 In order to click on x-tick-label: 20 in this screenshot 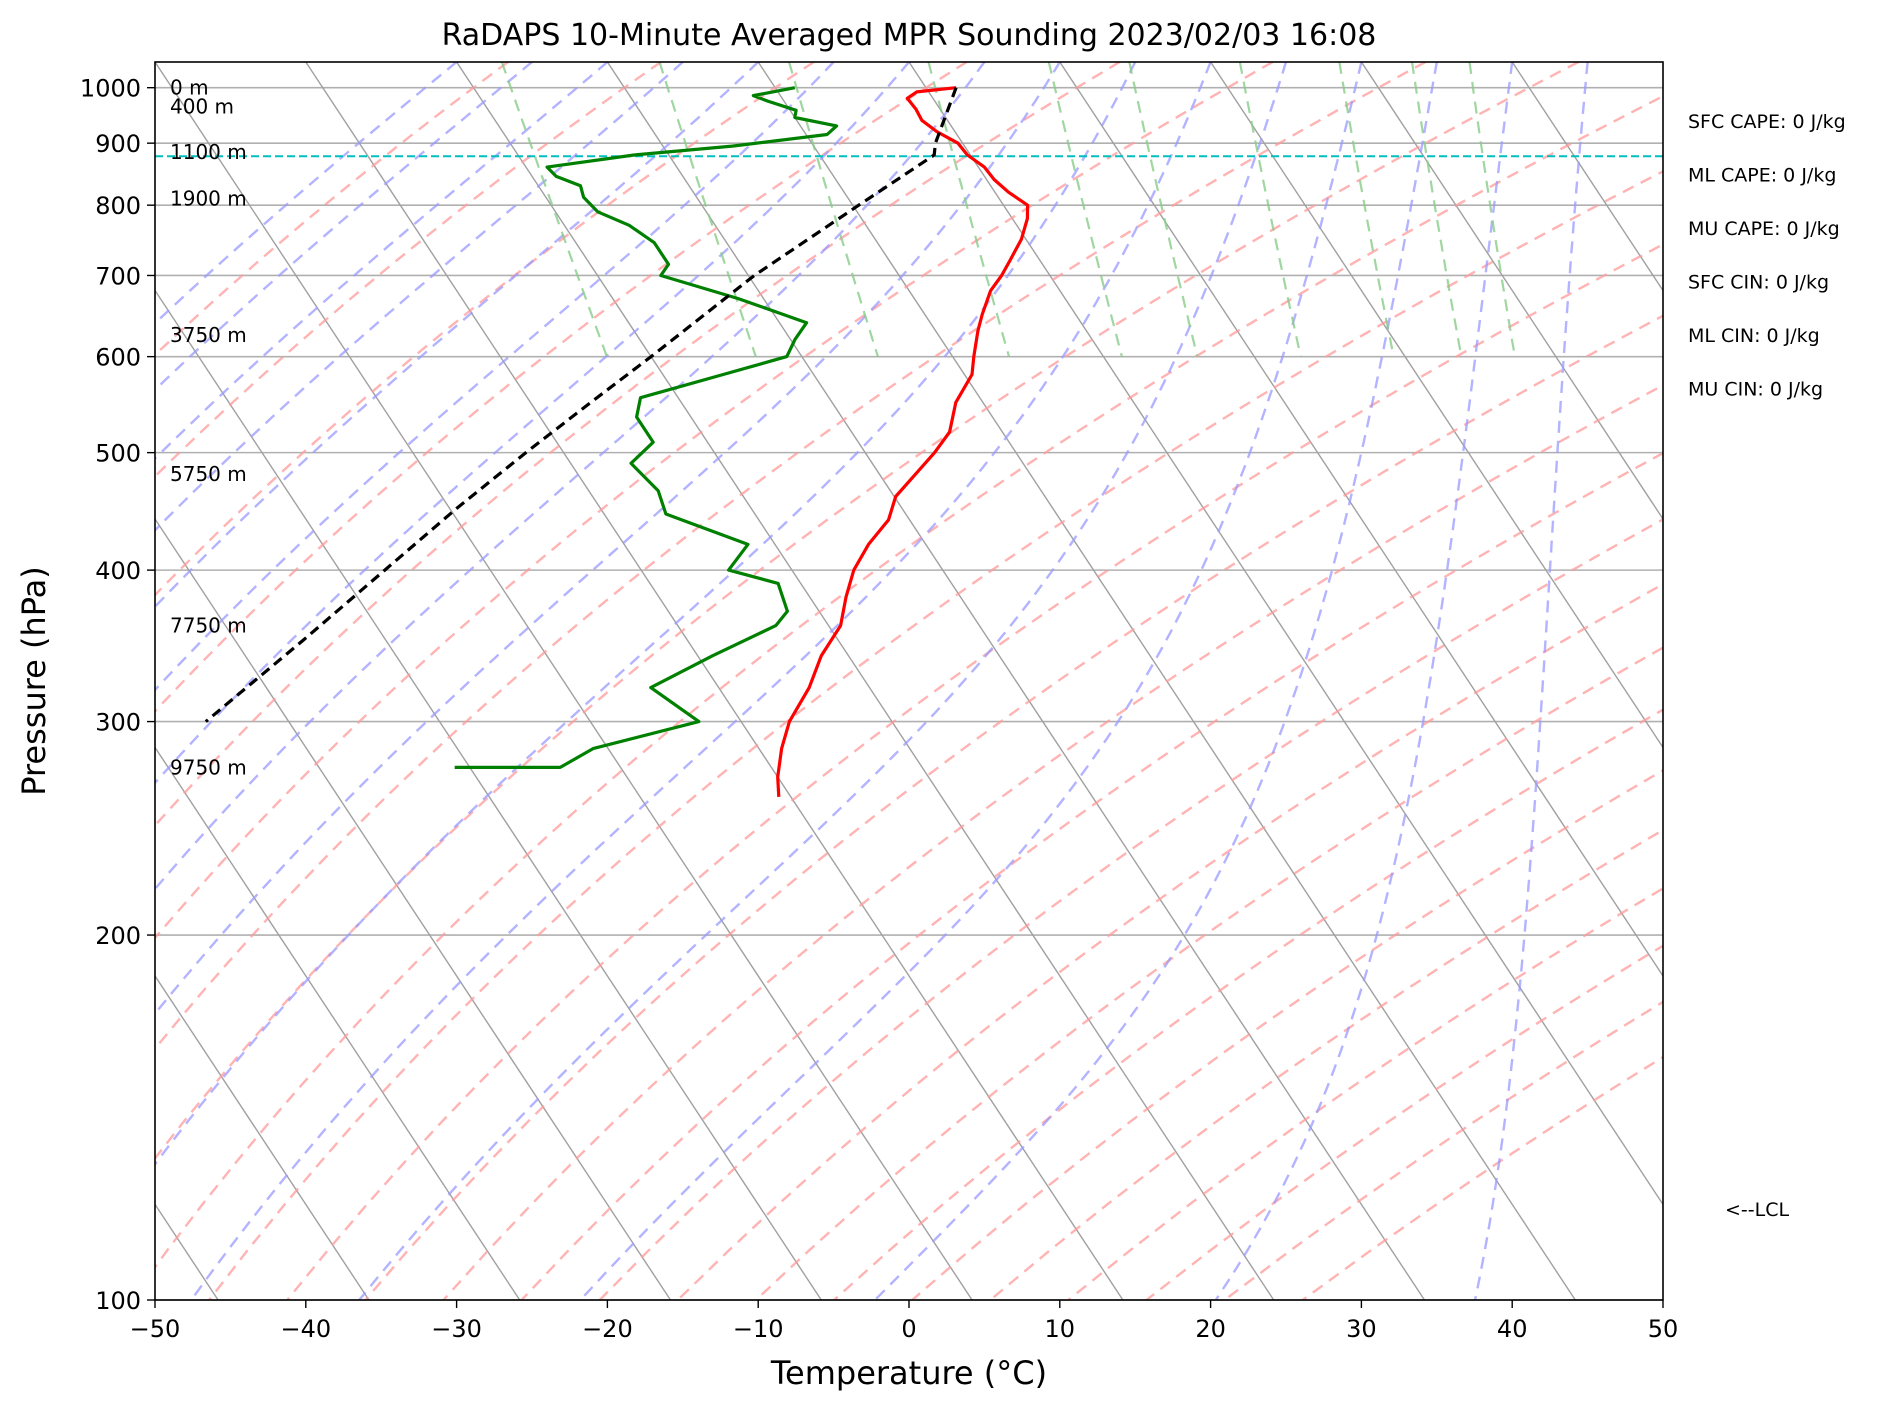, I will do `click(1210, 1329)`.